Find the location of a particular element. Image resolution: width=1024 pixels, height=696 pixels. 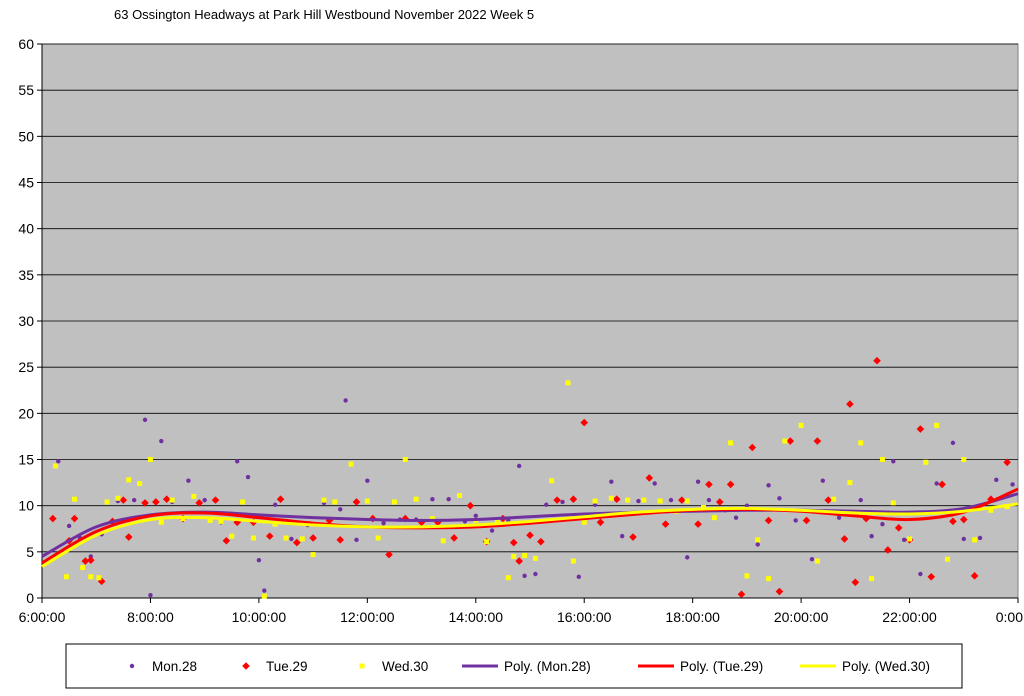

x-tick-label: 0:00 is located at coordinates (1009, 617).